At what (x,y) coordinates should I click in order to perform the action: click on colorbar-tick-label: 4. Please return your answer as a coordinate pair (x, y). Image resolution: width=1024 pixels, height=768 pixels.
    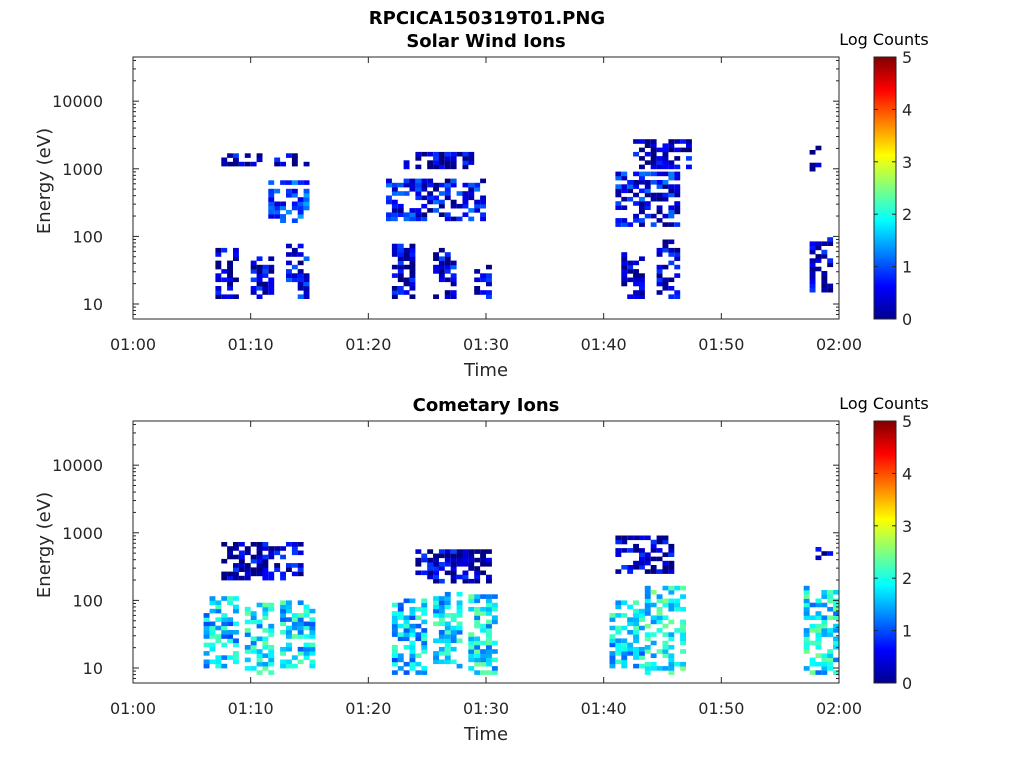
    Looking at the image, I should click on (907, 109).